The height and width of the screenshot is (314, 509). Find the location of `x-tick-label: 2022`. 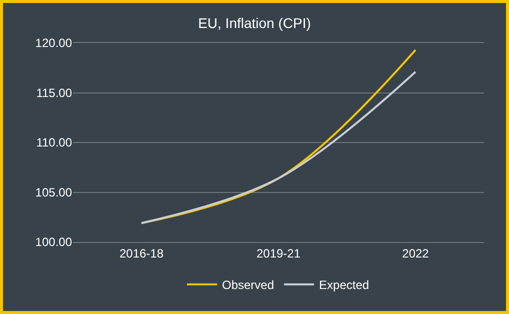

x-tick-label: 2022 is located at coordinates (416, 253).